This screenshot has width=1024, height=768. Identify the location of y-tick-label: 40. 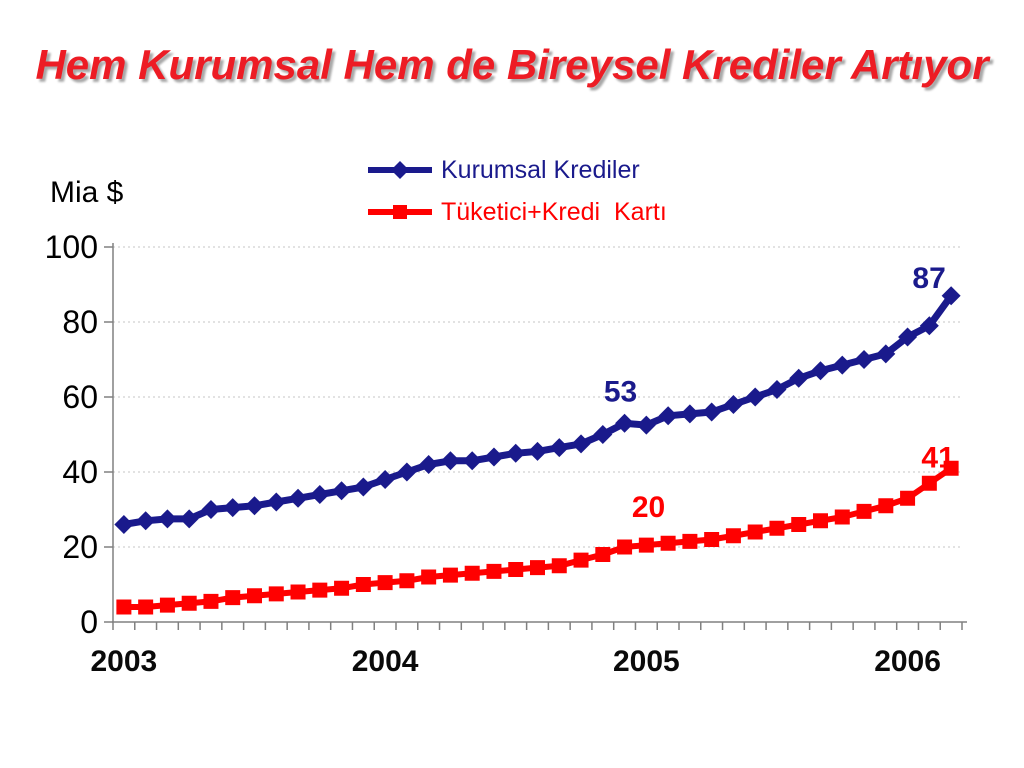
(80, 472).